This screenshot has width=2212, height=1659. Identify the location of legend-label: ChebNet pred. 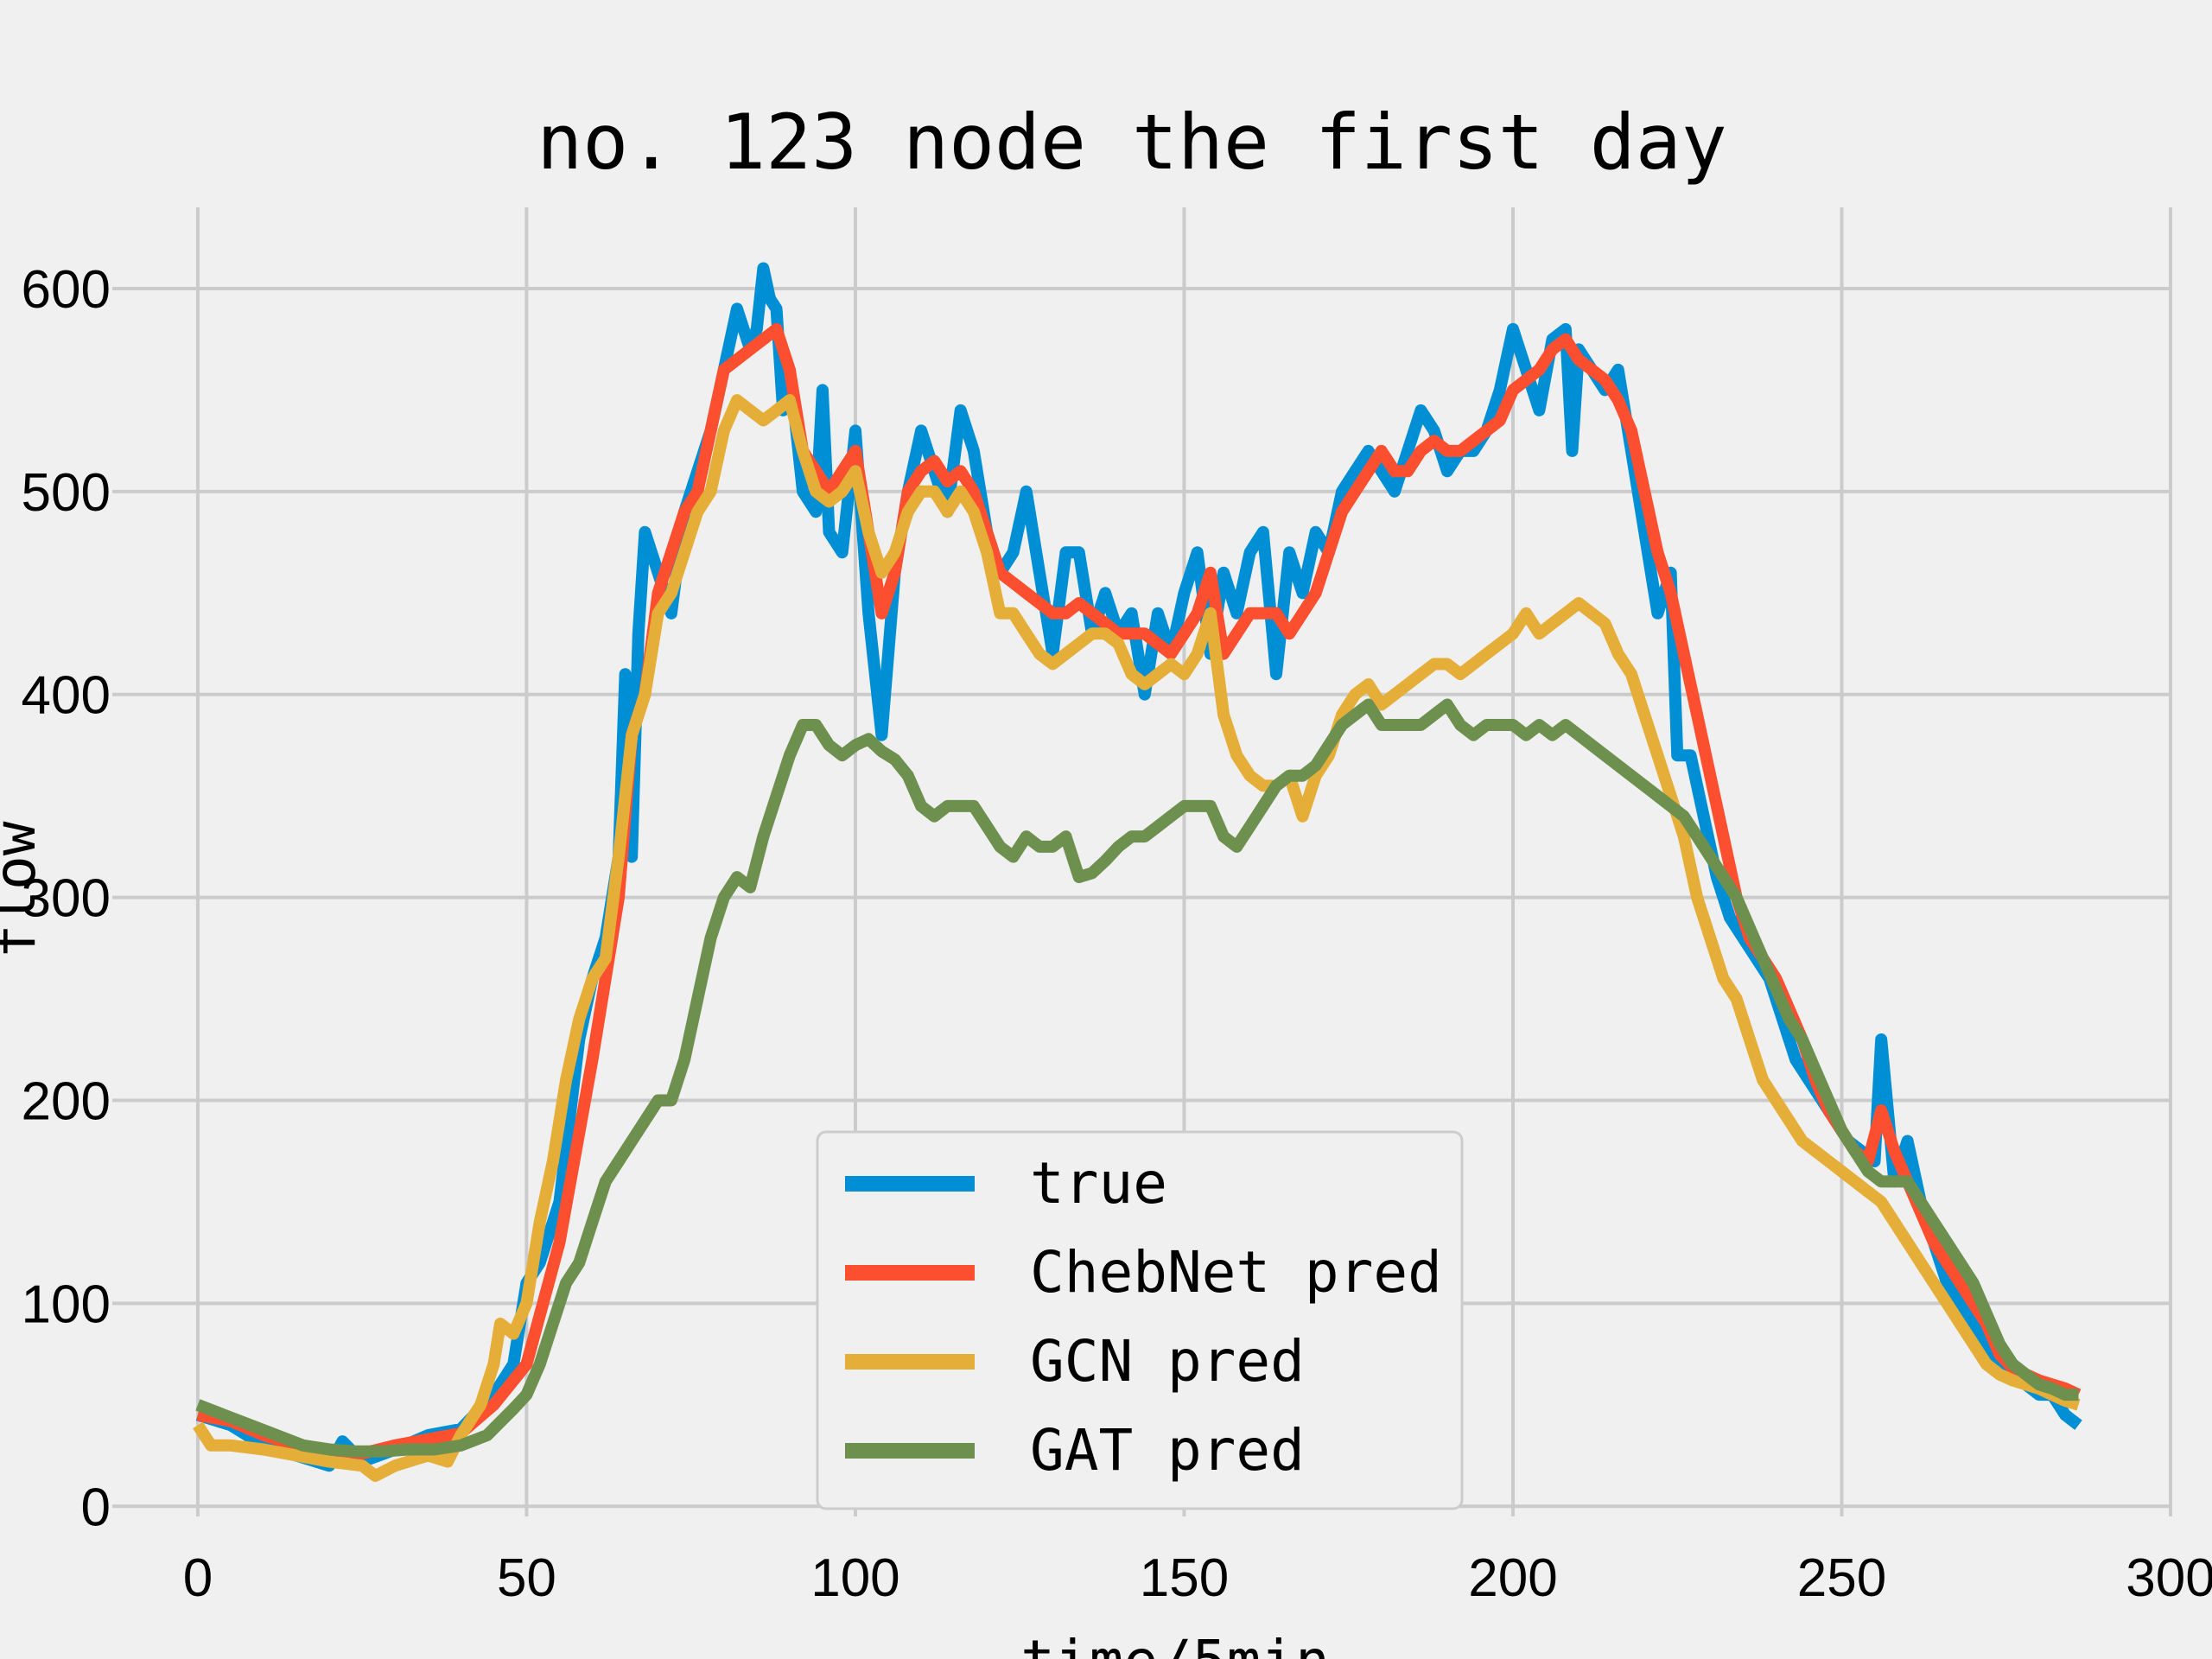
(1236, 1272).